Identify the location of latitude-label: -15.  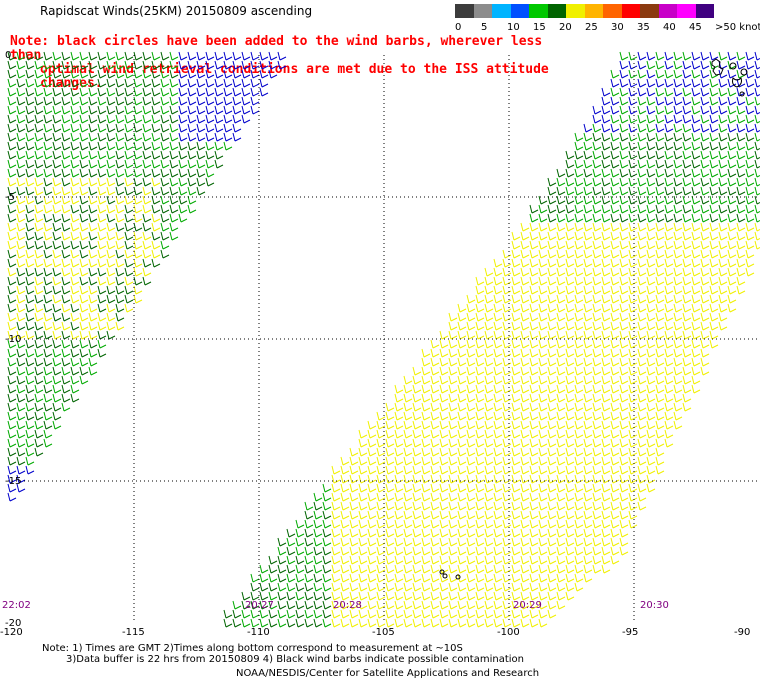
(13, 481).